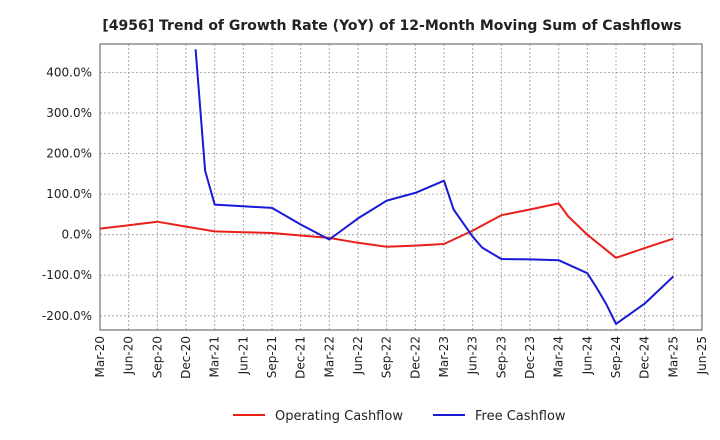 The height and width of the screenshot is (440, 720). I want to click on x-tick-label: Dec-20, so click(186, 357).